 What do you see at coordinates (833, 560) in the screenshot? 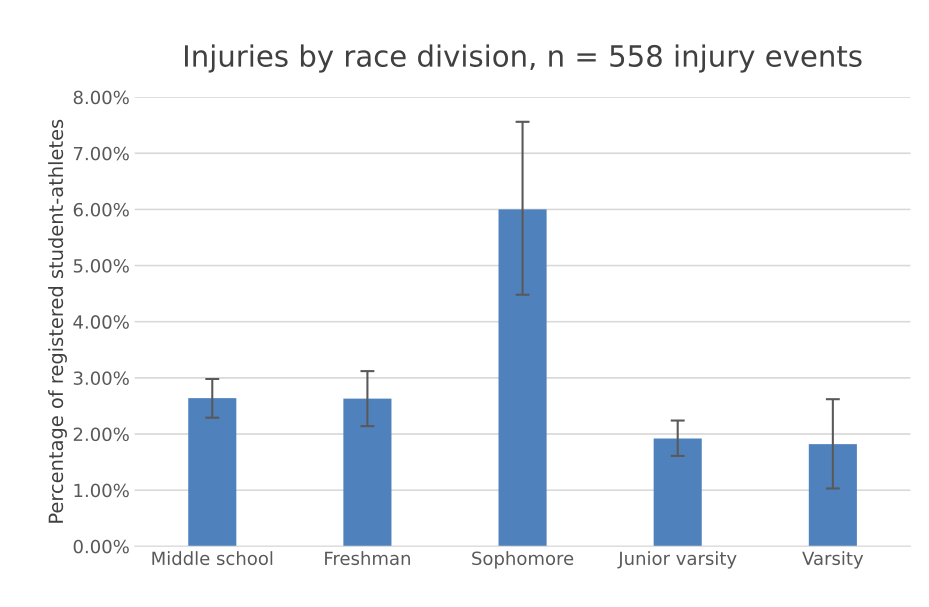
I see `x-tick-label: Varsity` at bounding box center [833, 560].